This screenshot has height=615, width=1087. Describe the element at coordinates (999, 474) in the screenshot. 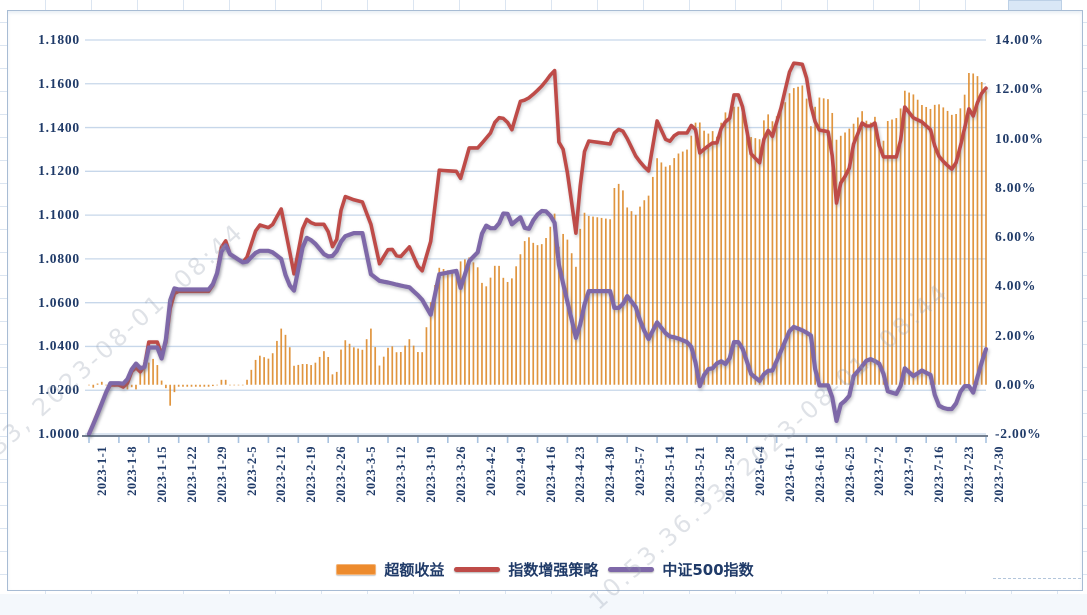

I see `x-axis-tick-label: 2023-7-30` at that location.